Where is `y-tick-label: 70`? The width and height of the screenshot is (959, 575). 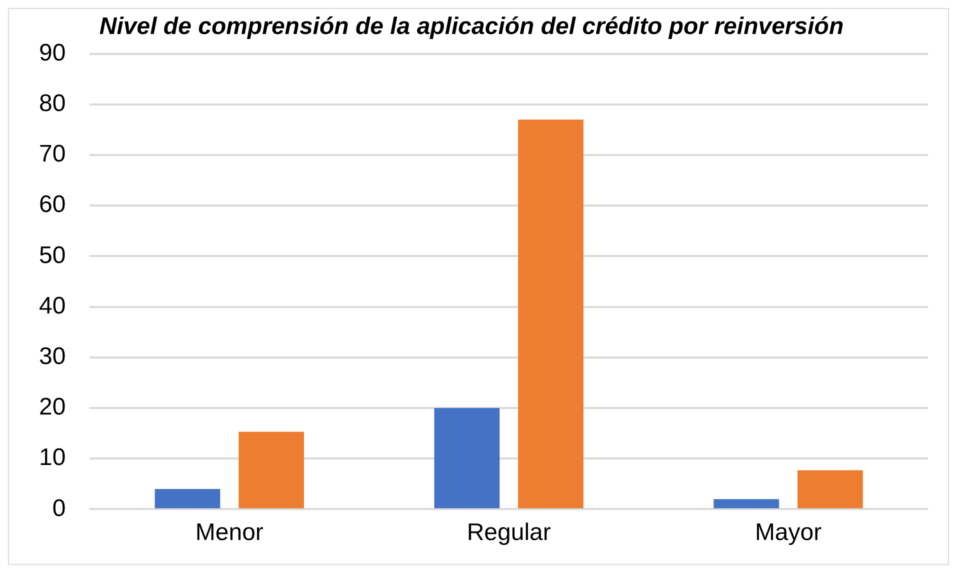
y-tick-label: 70 is located at coordinates (52, 154).